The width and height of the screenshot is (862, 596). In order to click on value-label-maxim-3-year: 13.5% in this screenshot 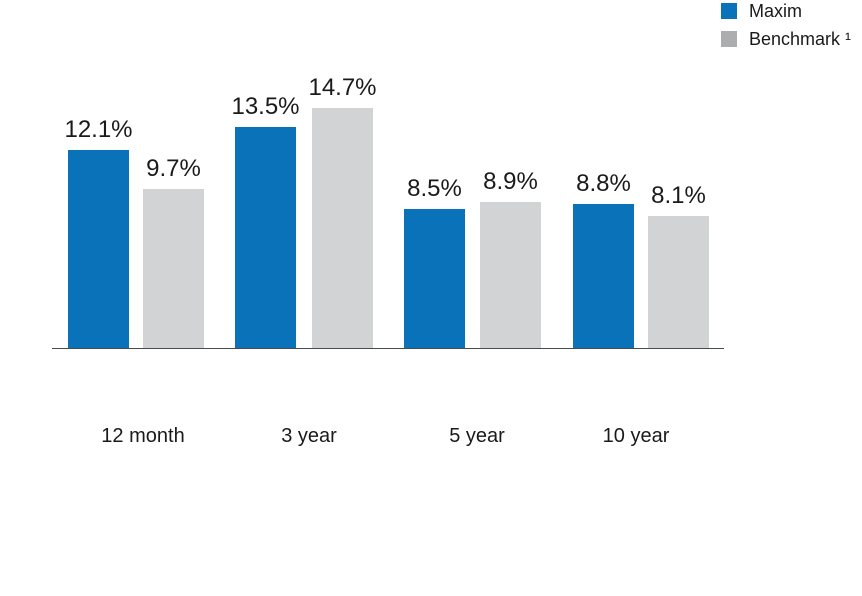, I will do `click(265, 107)`.